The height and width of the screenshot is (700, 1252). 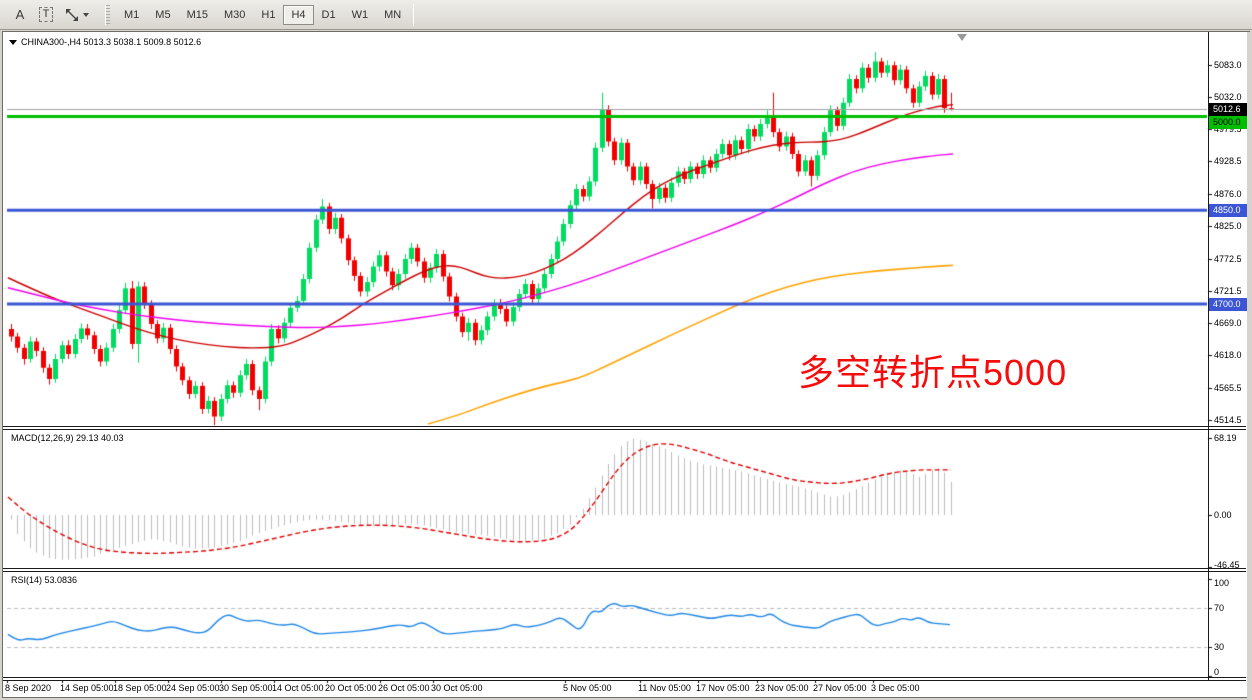 What do you see at coordinates (1228, 129) in the screenshot?
I see `price-tick-label: 4979.5` at bounding box center [1228, 129].